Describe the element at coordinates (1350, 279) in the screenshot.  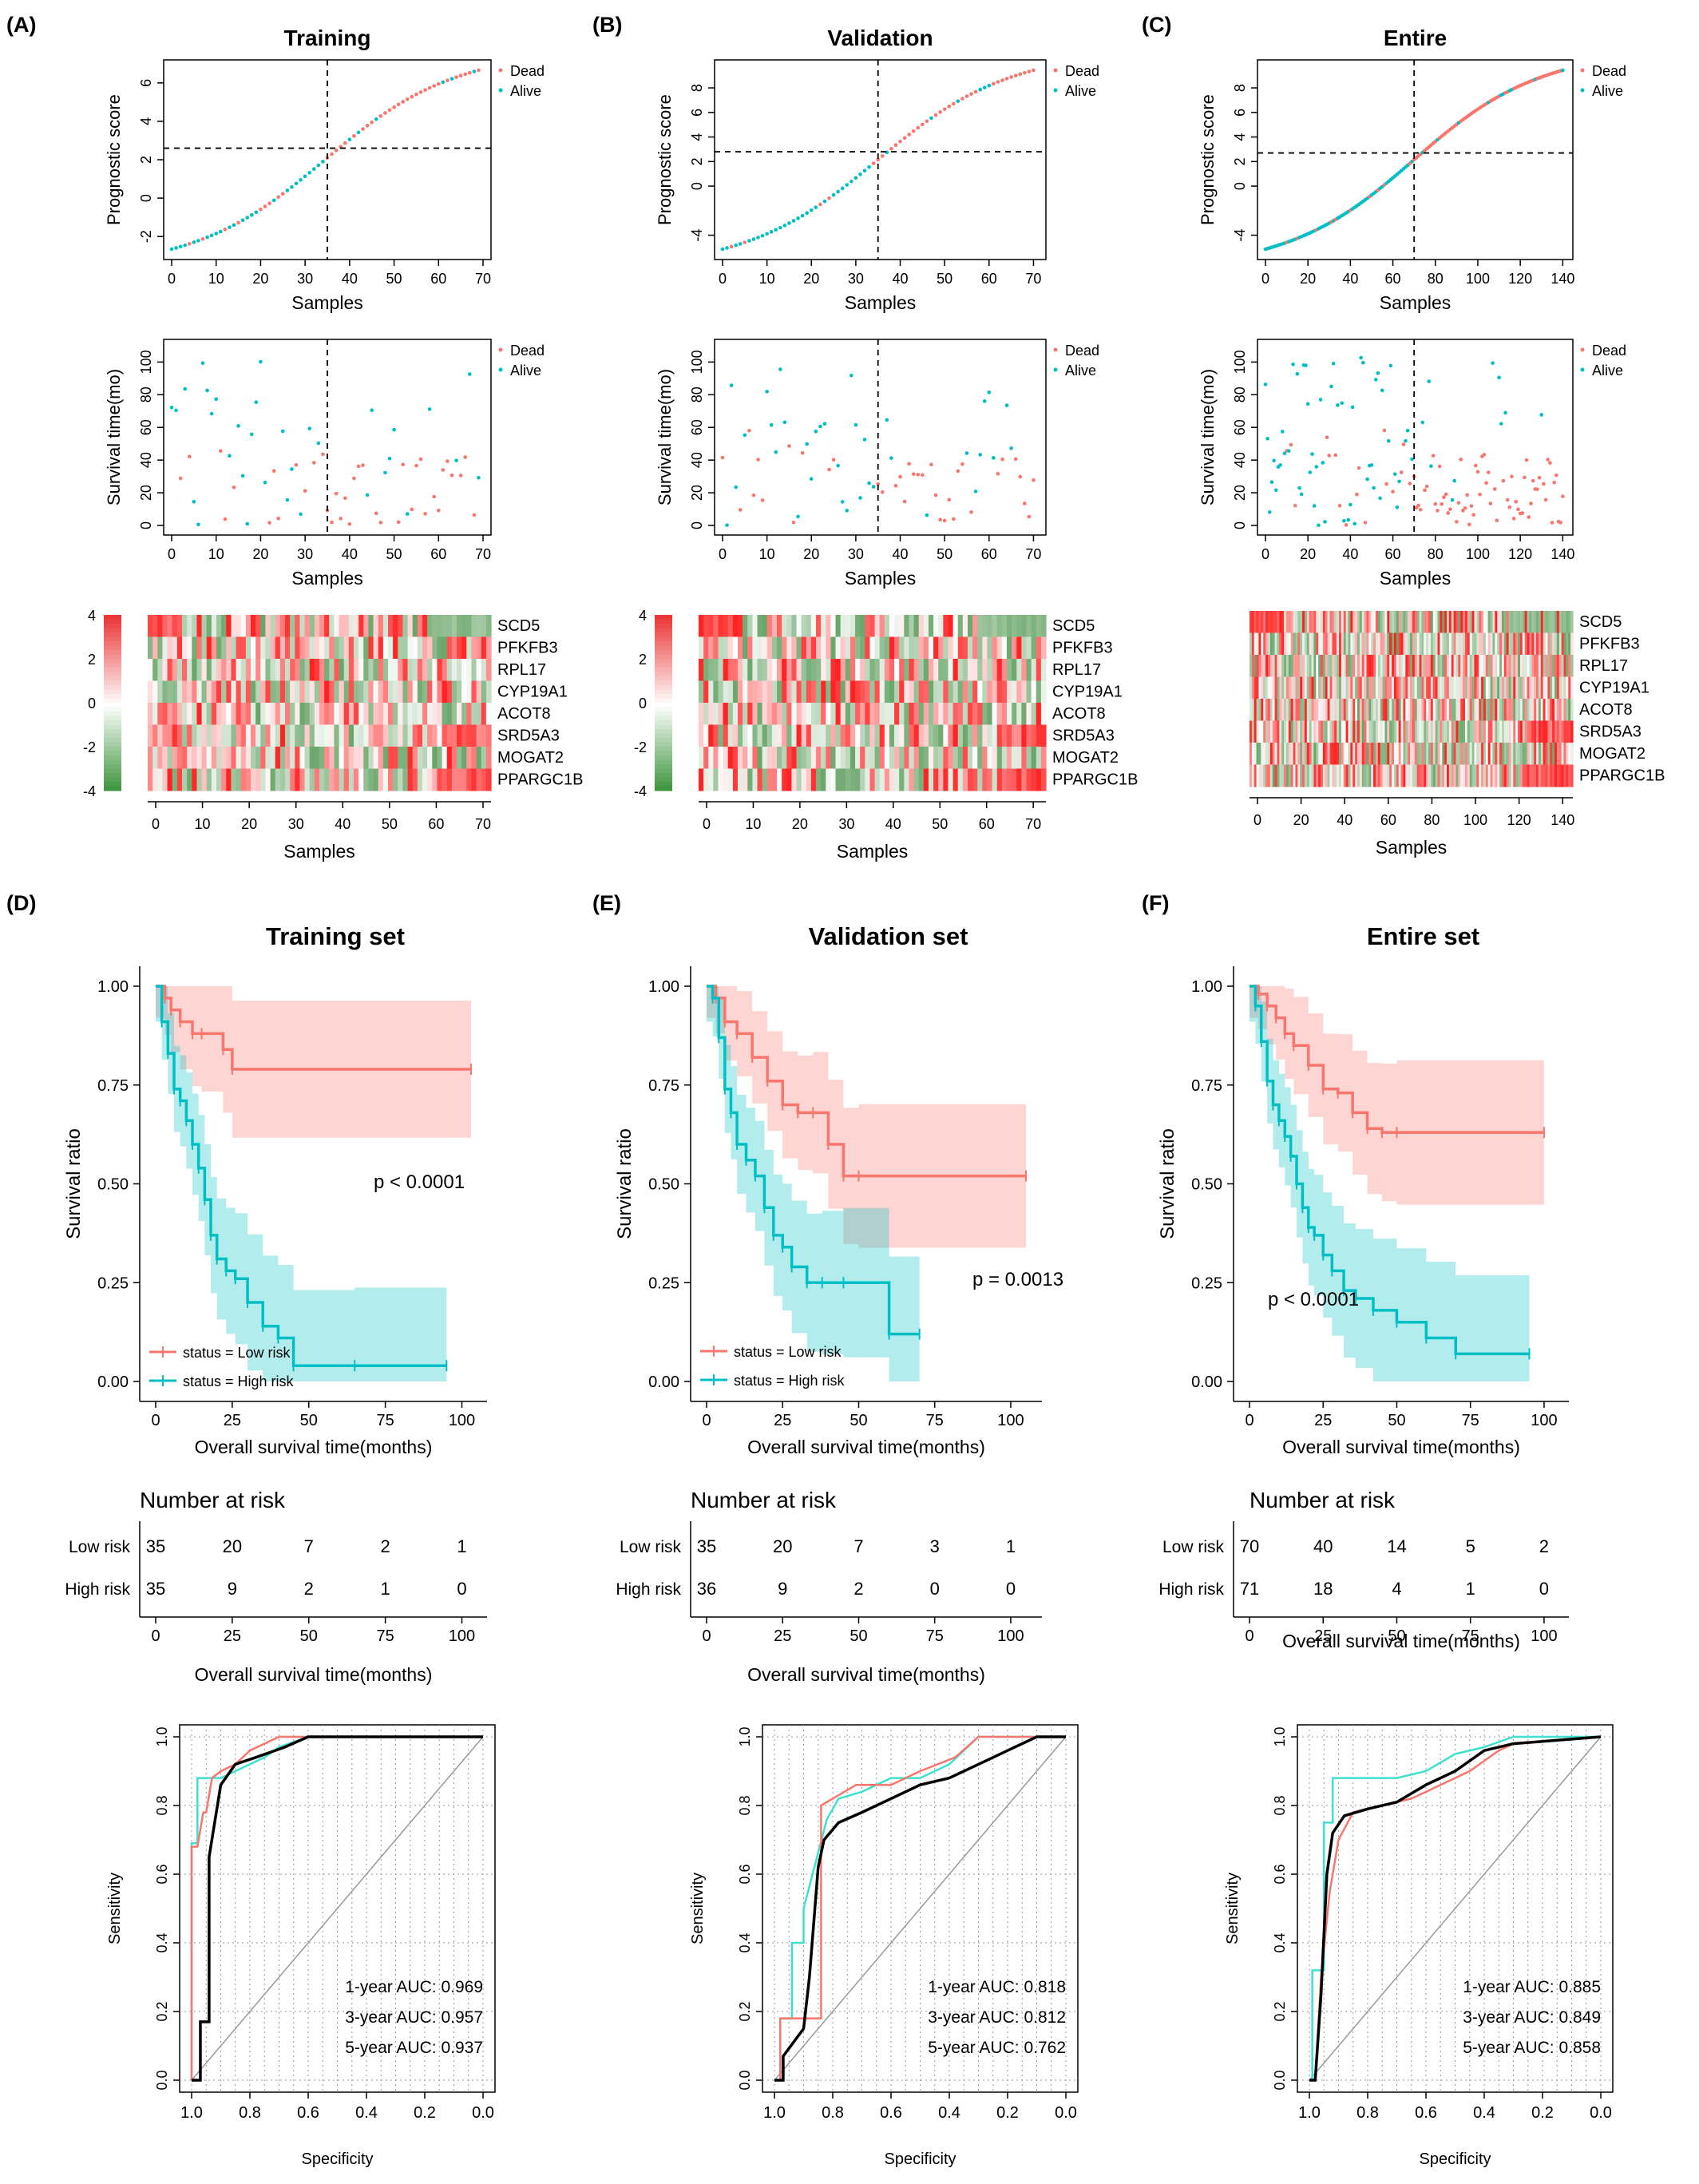
I see `x-tick-label: 40` at that location.